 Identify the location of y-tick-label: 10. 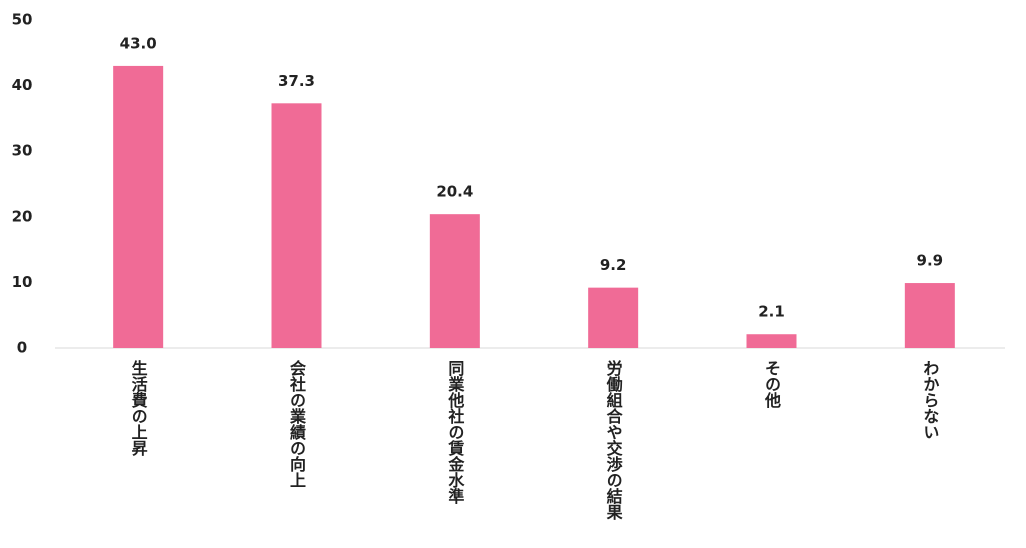
(22, 282).